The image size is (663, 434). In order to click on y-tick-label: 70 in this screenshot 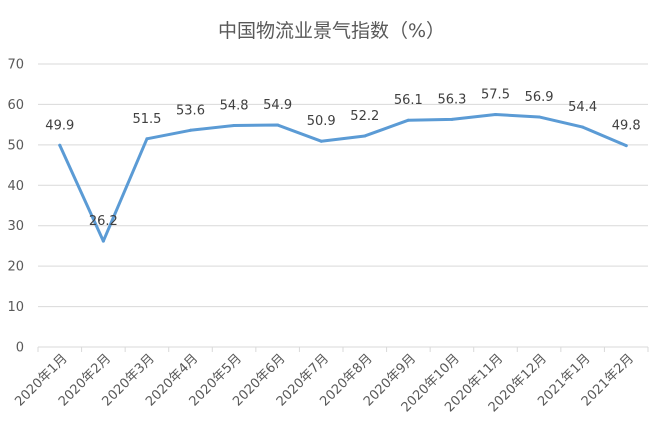, I will do `click(15, 65)`.